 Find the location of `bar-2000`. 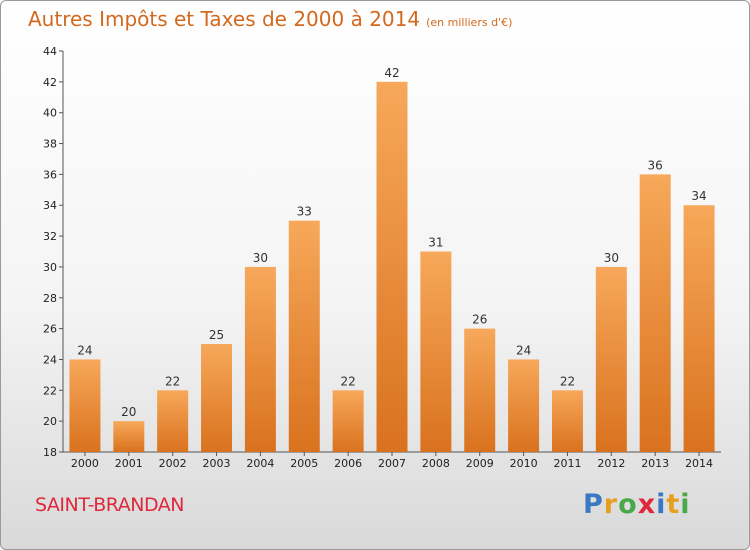

bar-2000 is located at coordinates (85, 405).